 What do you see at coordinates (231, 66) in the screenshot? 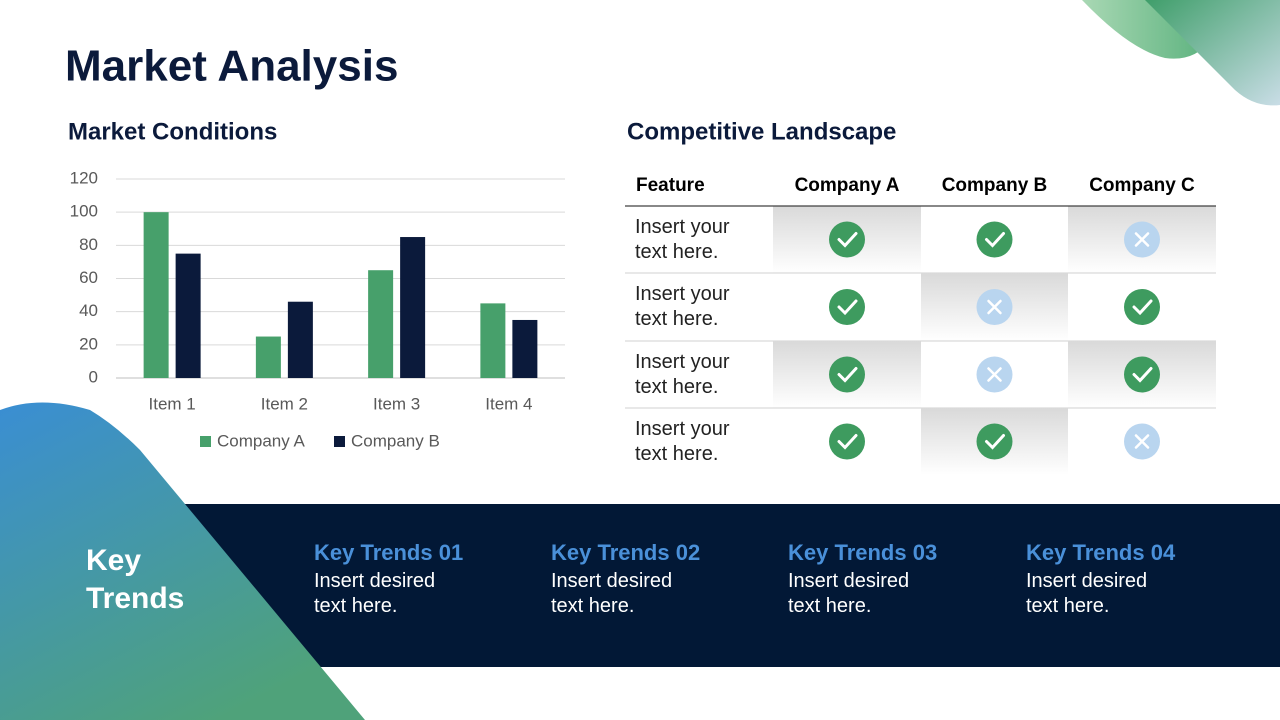
I see `slide-title: Market Analysis` at bounding box center [231, 66].